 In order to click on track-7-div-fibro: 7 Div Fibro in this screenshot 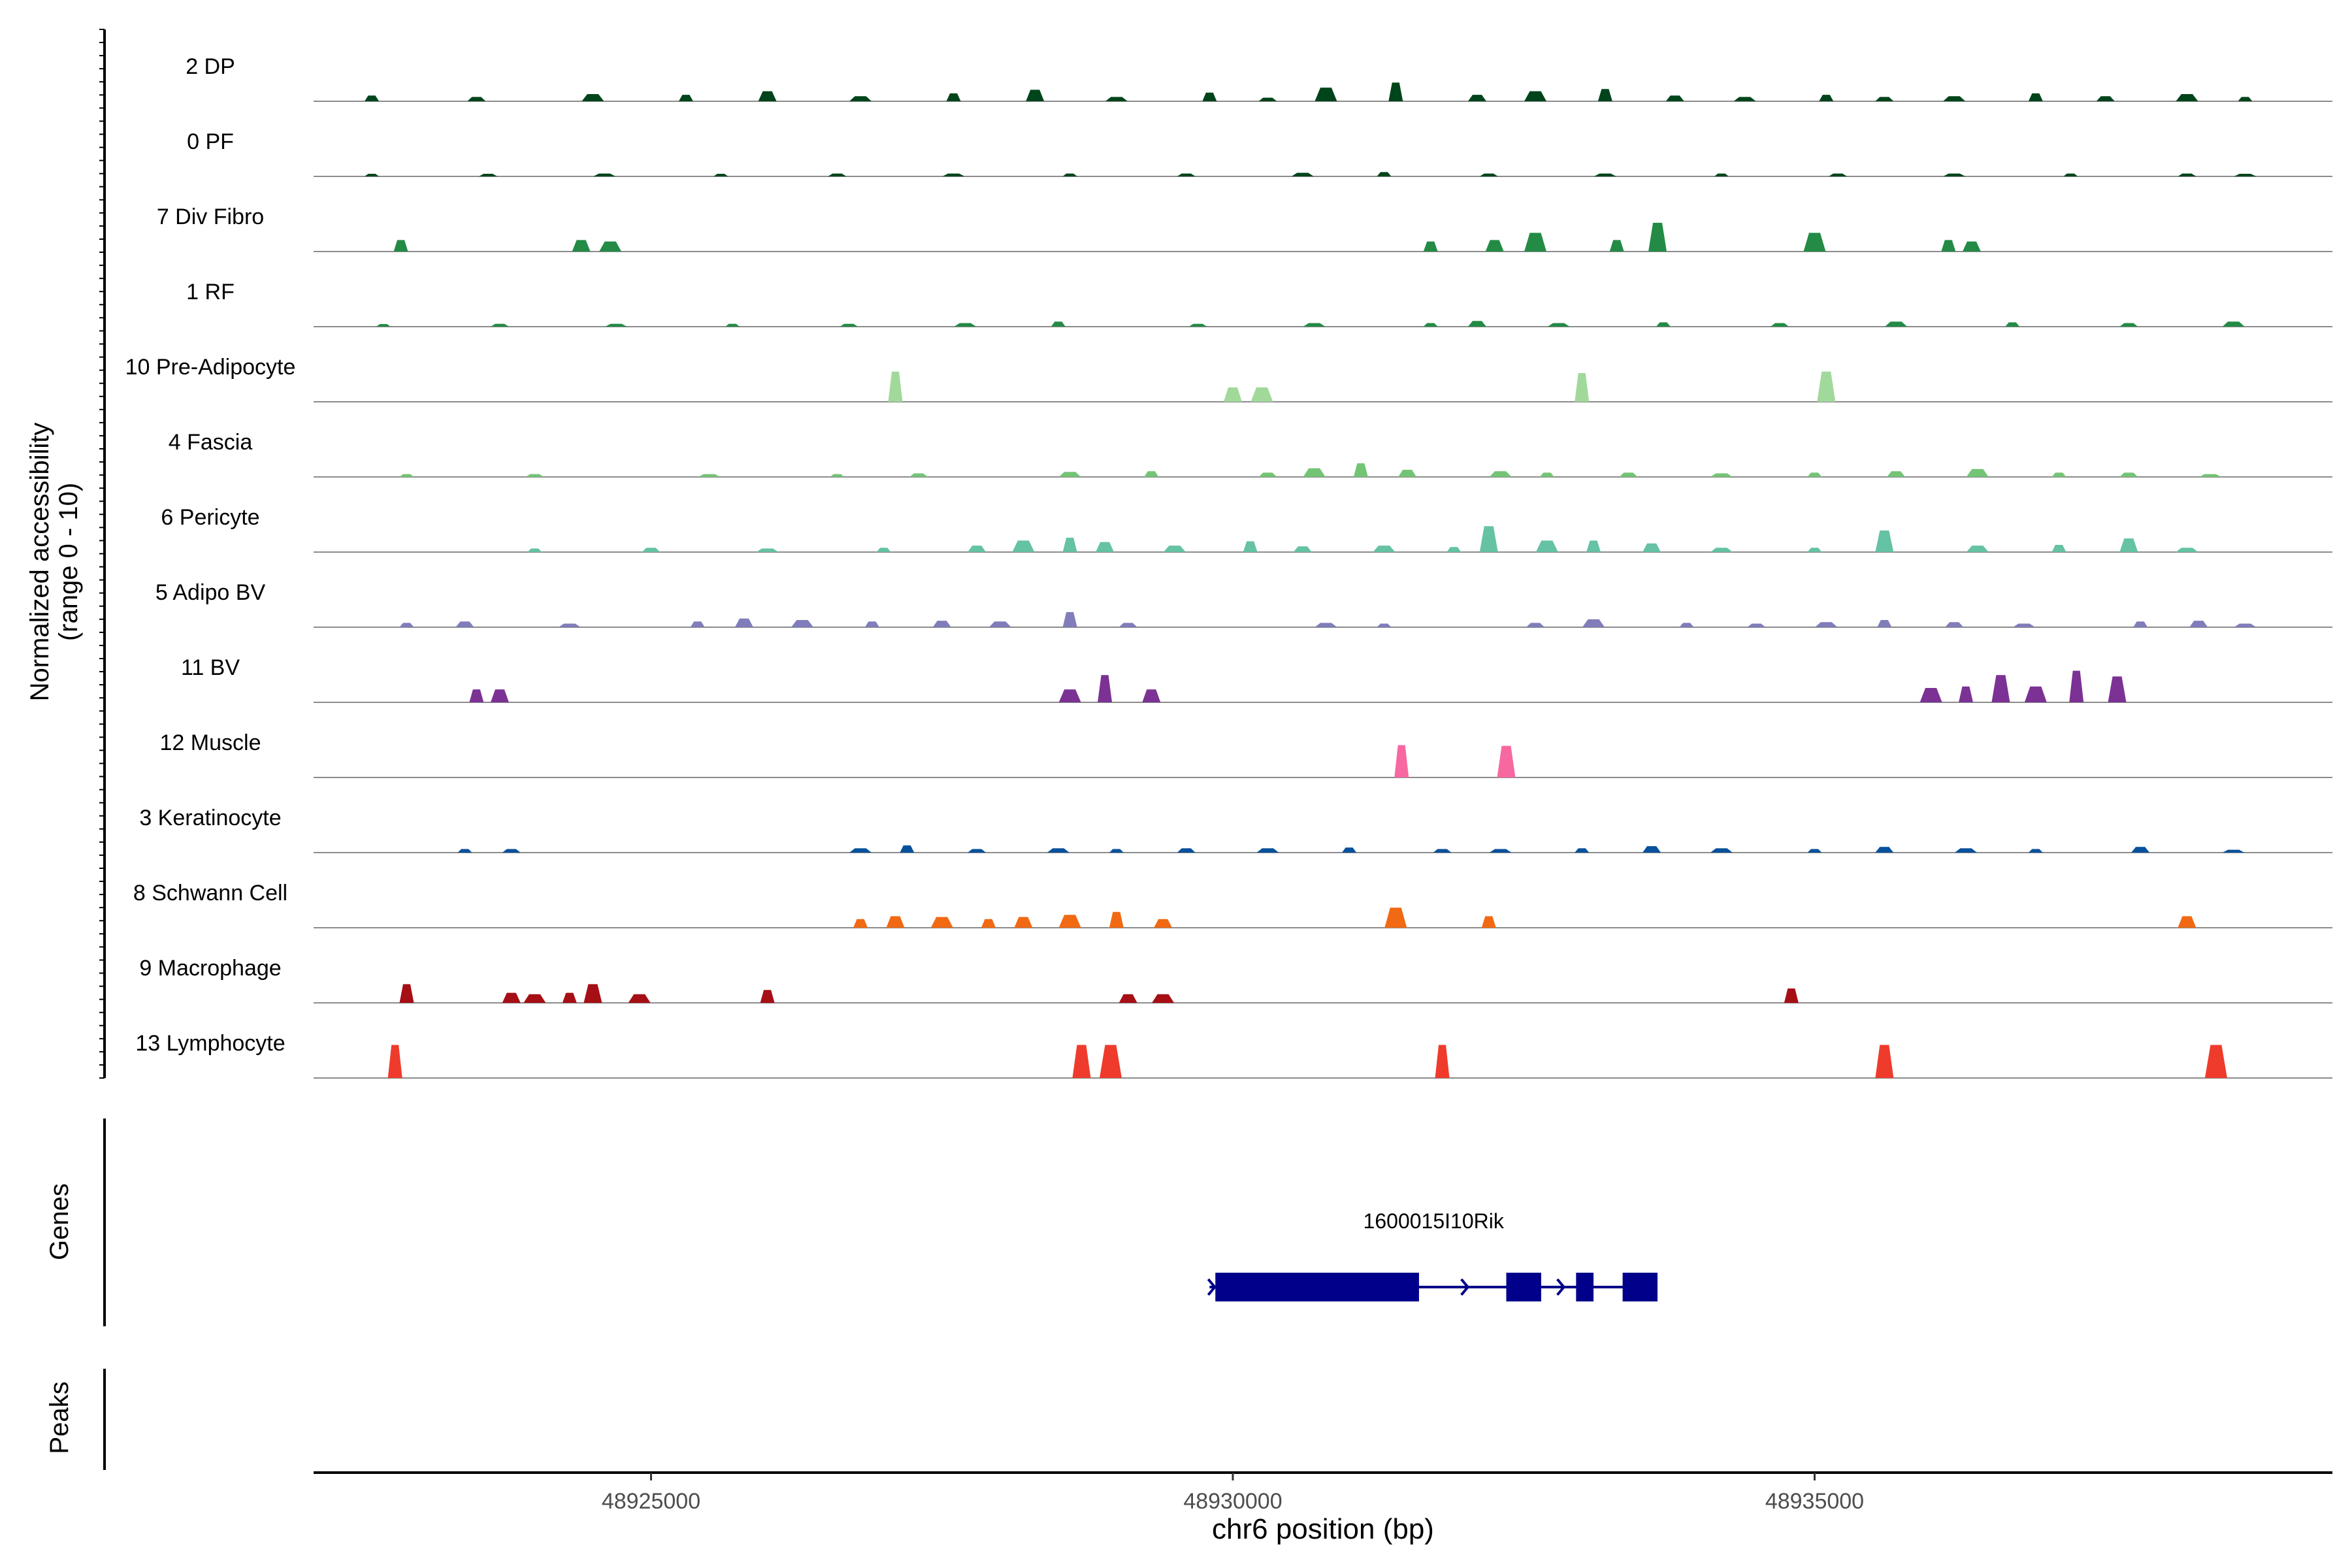, I will do `click(1244, 228)`.